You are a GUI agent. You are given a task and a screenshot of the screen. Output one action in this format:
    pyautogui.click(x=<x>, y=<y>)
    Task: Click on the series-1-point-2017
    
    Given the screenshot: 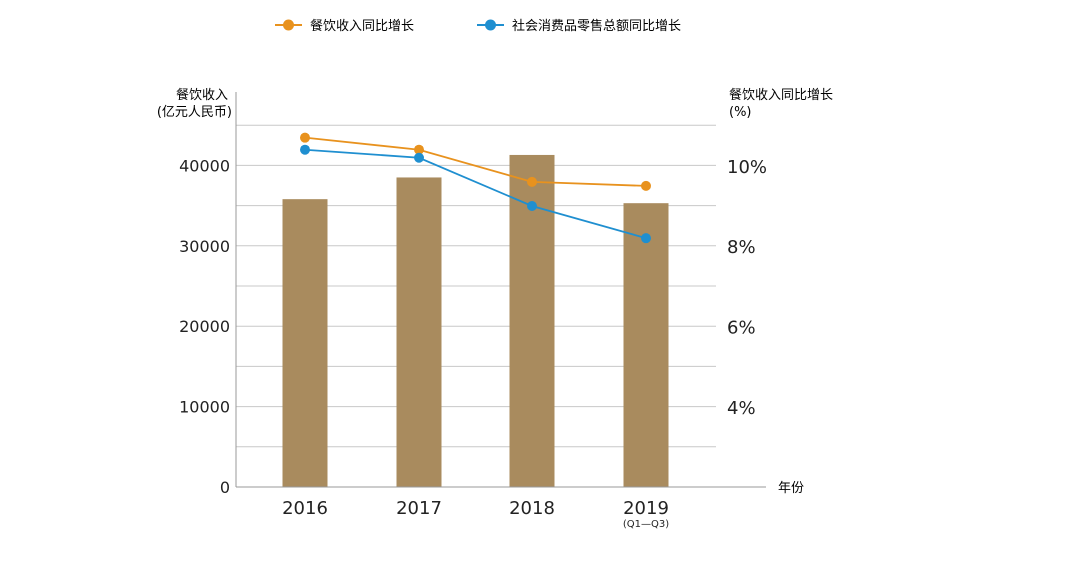 What is the action you would take?
    pyautogui.click(x=419, y=157)
    